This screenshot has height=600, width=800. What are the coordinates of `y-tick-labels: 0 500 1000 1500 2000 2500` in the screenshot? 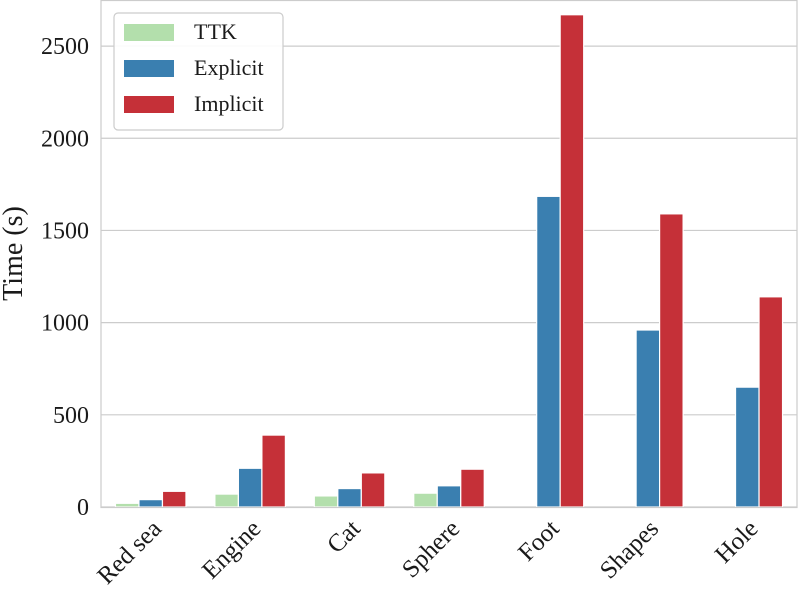 It's located at (65, 277).